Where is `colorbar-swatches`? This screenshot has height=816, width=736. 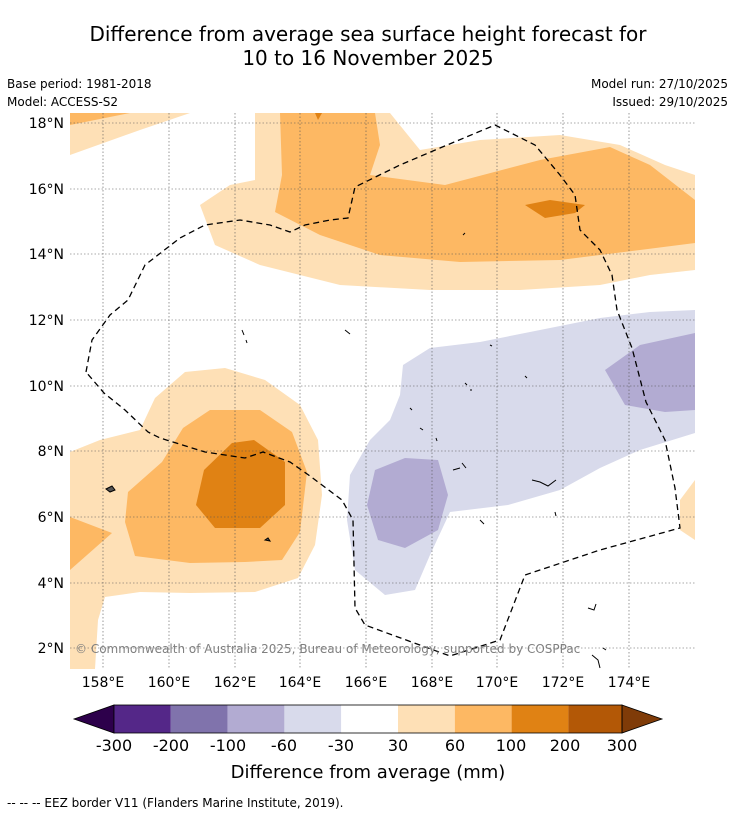
colorbar-swatches is located at coordinates (368, 719).